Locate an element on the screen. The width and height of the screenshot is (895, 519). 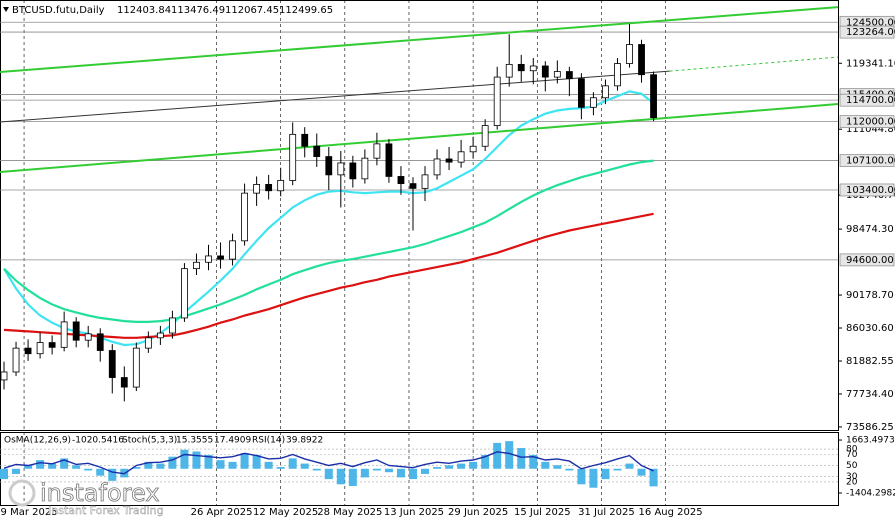
x-tick-label: 15 Jul 2025 is located at coordinates (542, 512).